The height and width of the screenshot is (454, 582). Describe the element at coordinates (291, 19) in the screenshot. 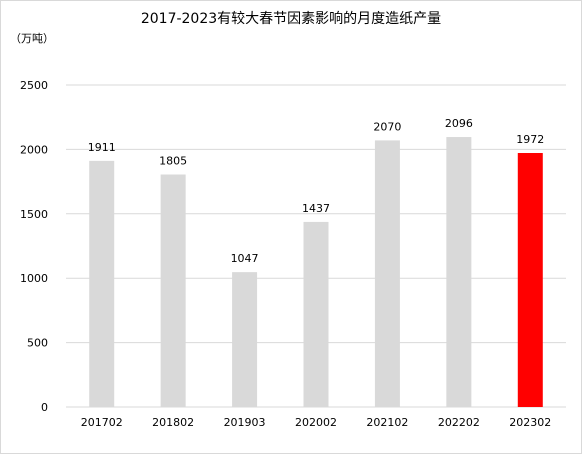

I see `chart-title: 2017-2023有较大春节因素影响的月度造纸产量` at that location.